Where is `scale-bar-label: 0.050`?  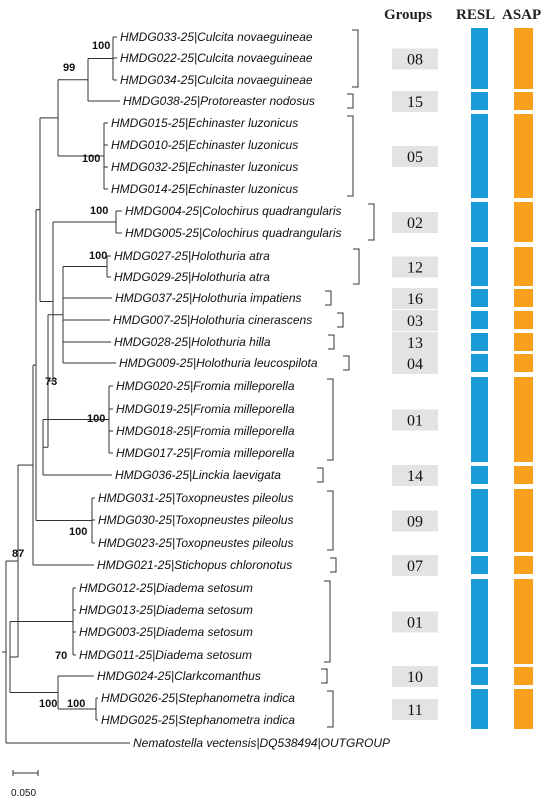 scale-bar-label: 0.050 is located at coordinates (23, 793).